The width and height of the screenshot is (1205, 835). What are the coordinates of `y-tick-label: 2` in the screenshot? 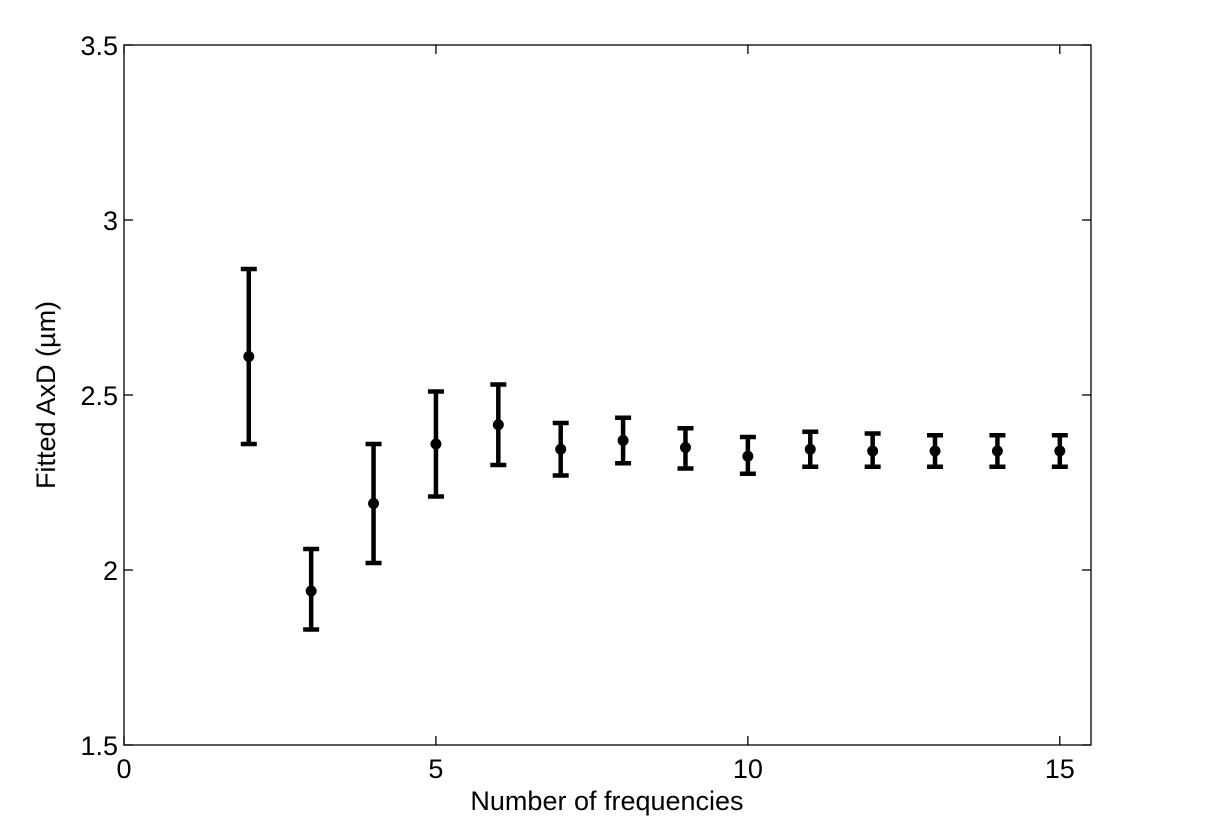 It's located at (110, 571).